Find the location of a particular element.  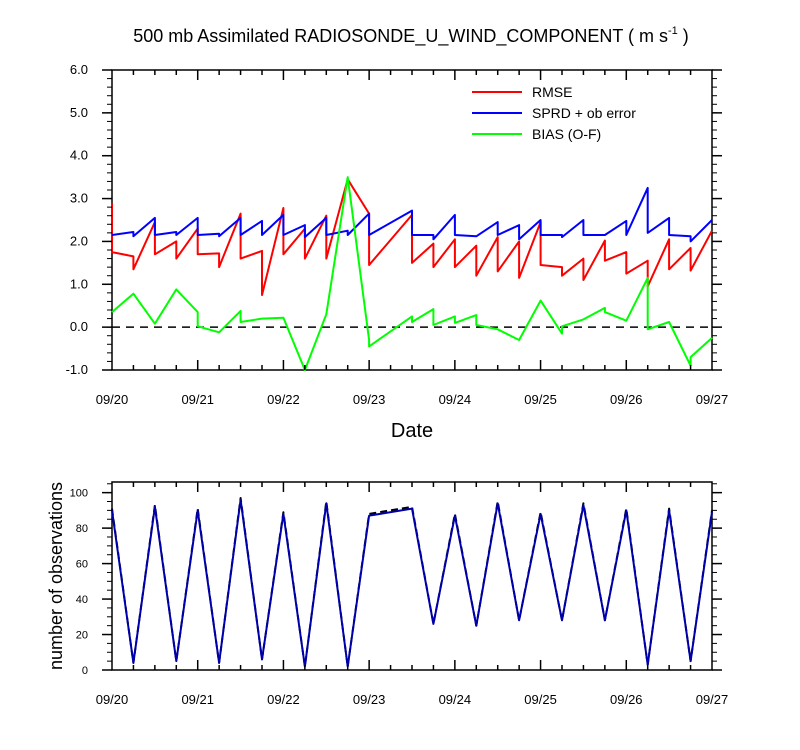

y-tick-label: 20 is located at coordinates (82, 636).